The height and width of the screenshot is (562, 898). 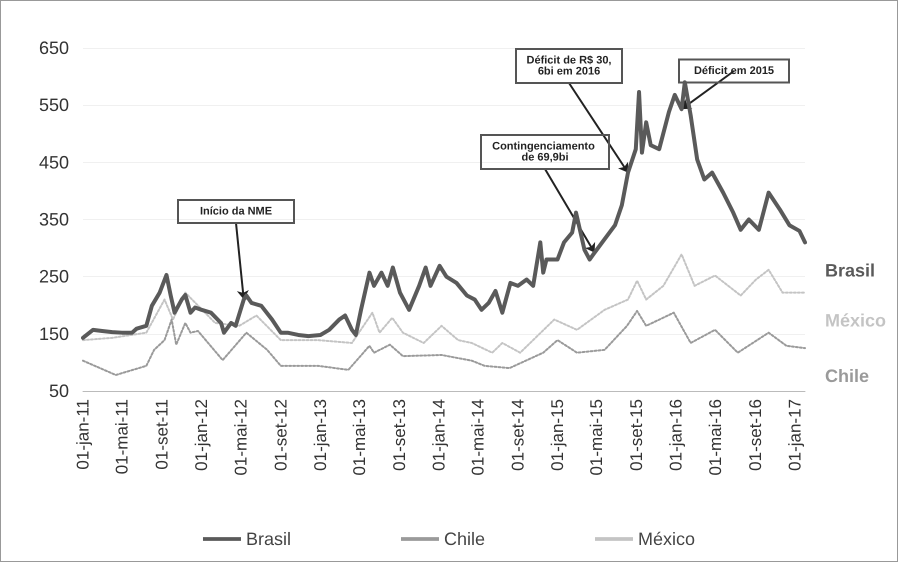 What do you see at coordinates (268, 539) in the screenshot?
I see `legend-label: Brasil` at bounding box center [268, 539].